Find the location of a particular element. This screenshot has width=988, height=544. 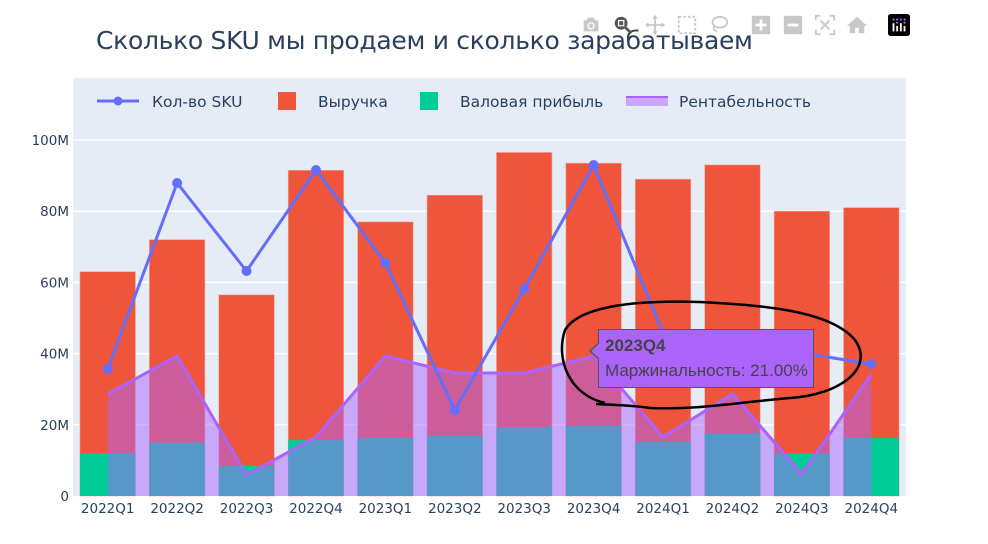

legend-label: Выручка is located at coordinates (353, 102).